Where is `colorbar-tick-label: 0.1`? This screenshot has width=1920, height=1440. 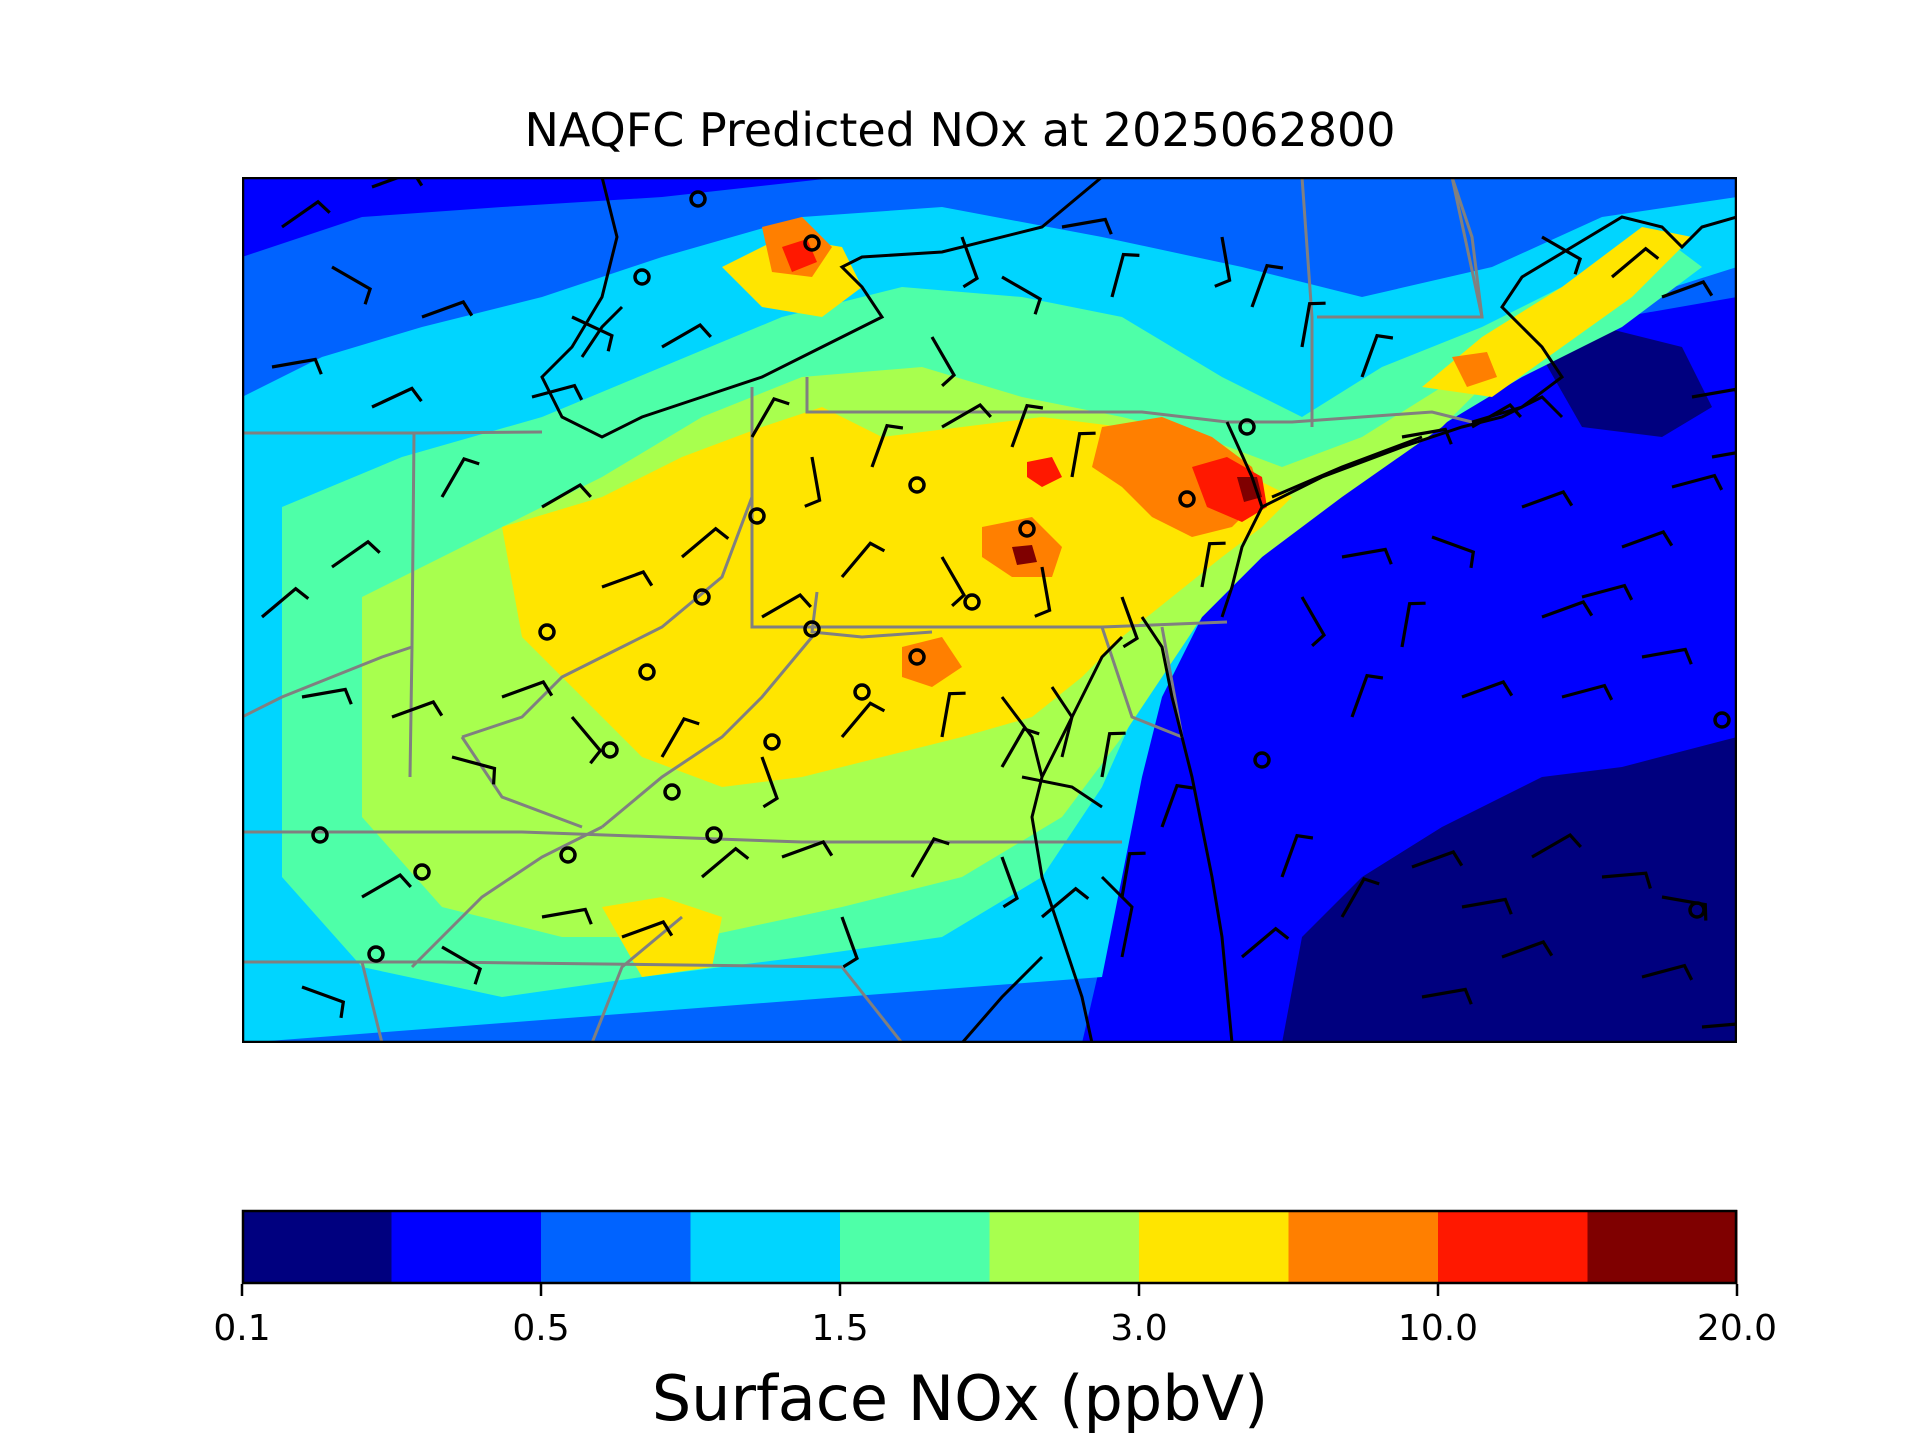
colorbar-tick-label: 0.1 is located at coordinates (242, 1328).